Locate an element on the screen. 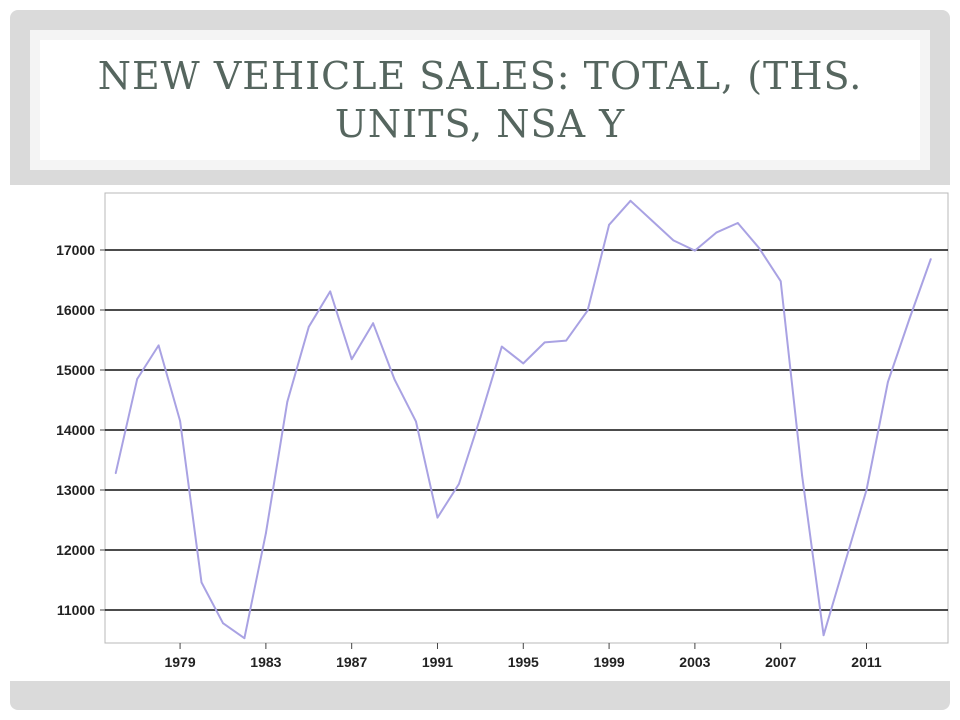 The width and height of the screenshot is (960, 720). x-tick-label: 1987 is located at coordinates (351, 662).